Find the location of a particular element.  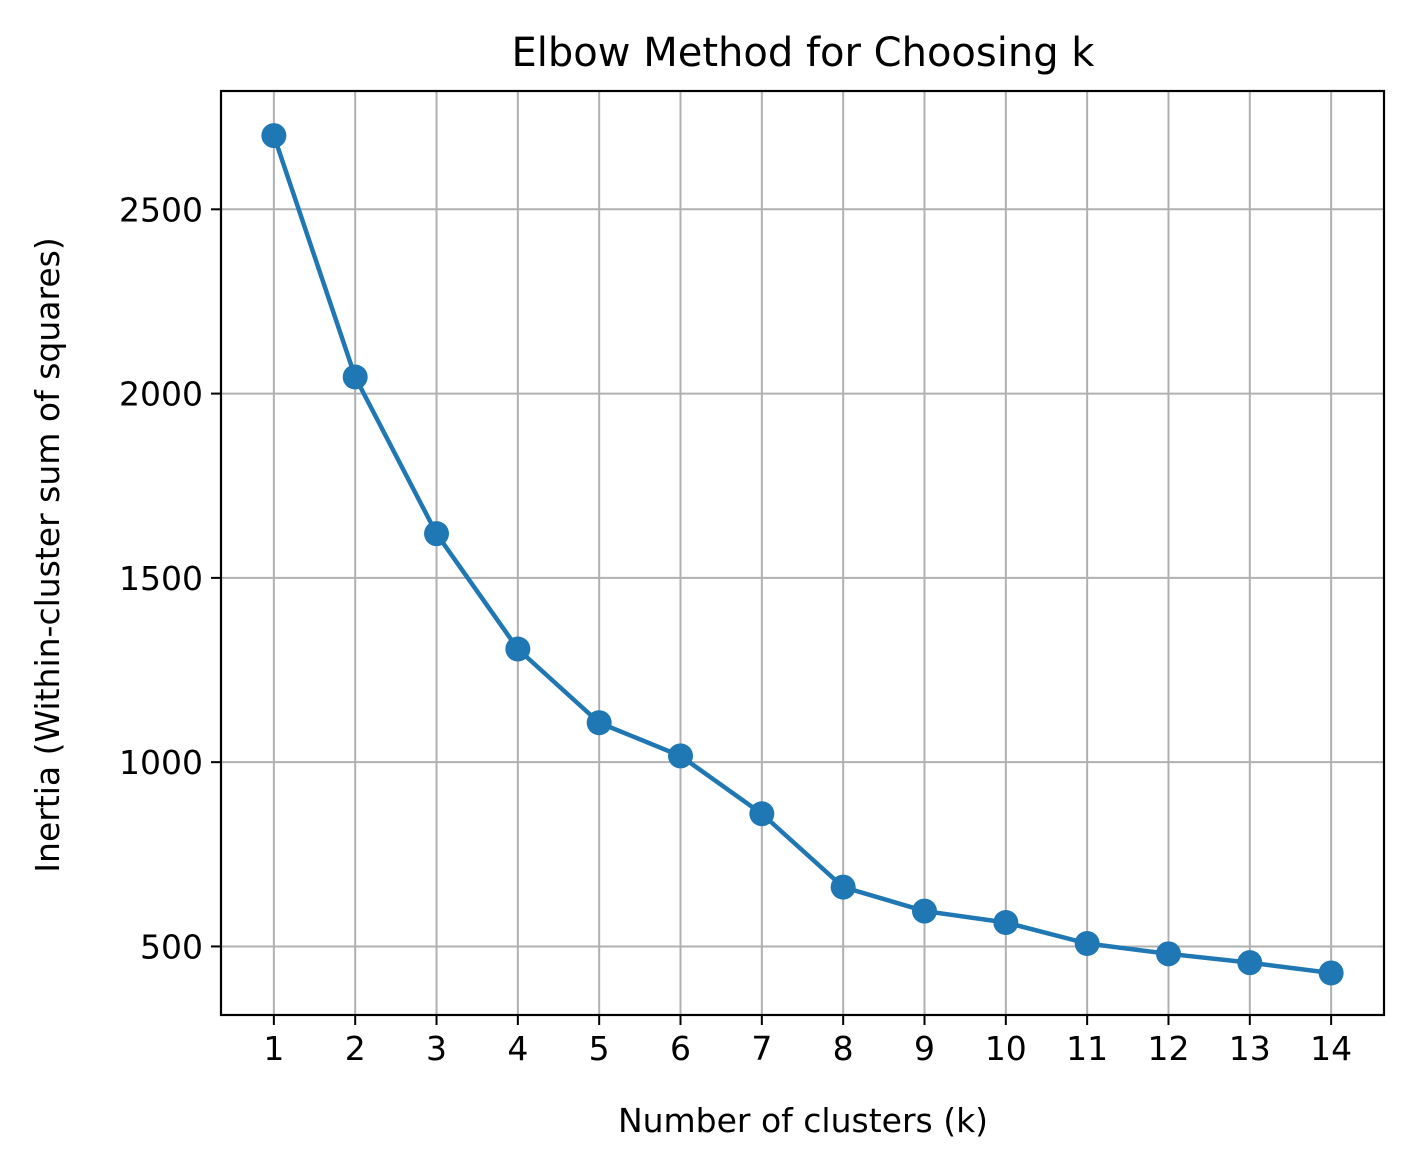

x-tick-label: 1 is located at coordinates (273, 1048).